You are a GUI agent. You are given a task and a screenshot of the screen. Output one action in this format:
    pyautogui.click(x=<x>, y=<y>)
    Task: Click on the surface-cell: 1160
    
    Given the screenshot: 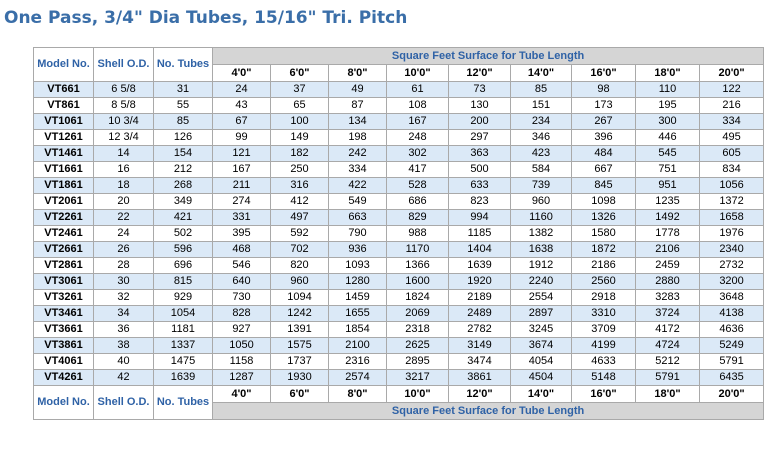 What is the action you would take?
    pyautogui.click(x=541, y=217)
    